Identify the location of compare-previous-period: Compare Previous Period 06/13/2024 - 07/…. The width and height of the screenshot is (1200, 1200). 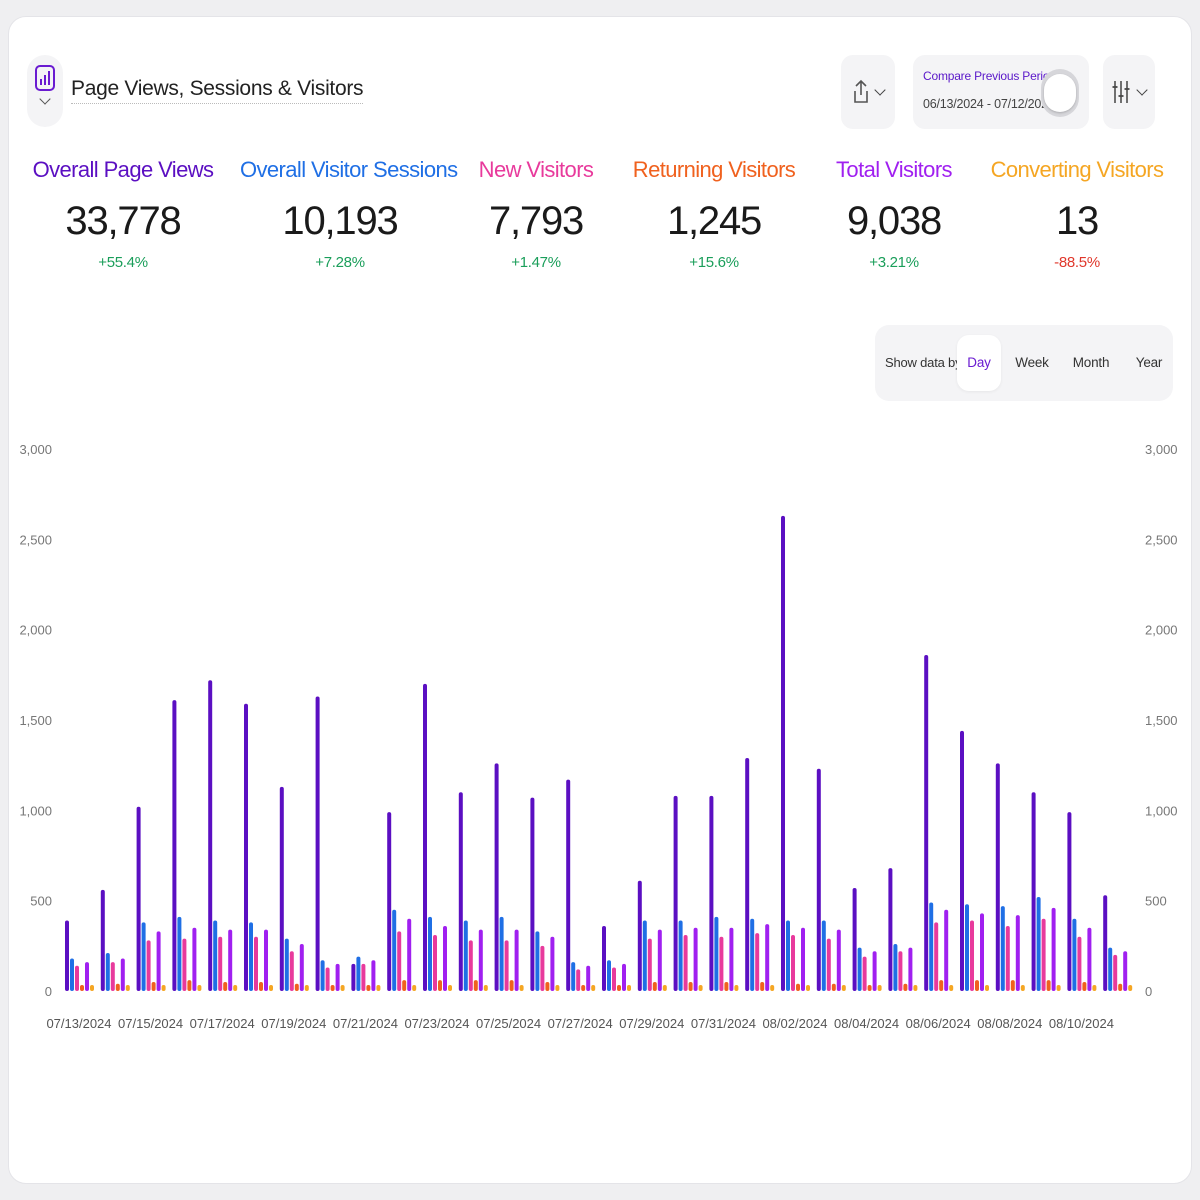
(1001, 92).